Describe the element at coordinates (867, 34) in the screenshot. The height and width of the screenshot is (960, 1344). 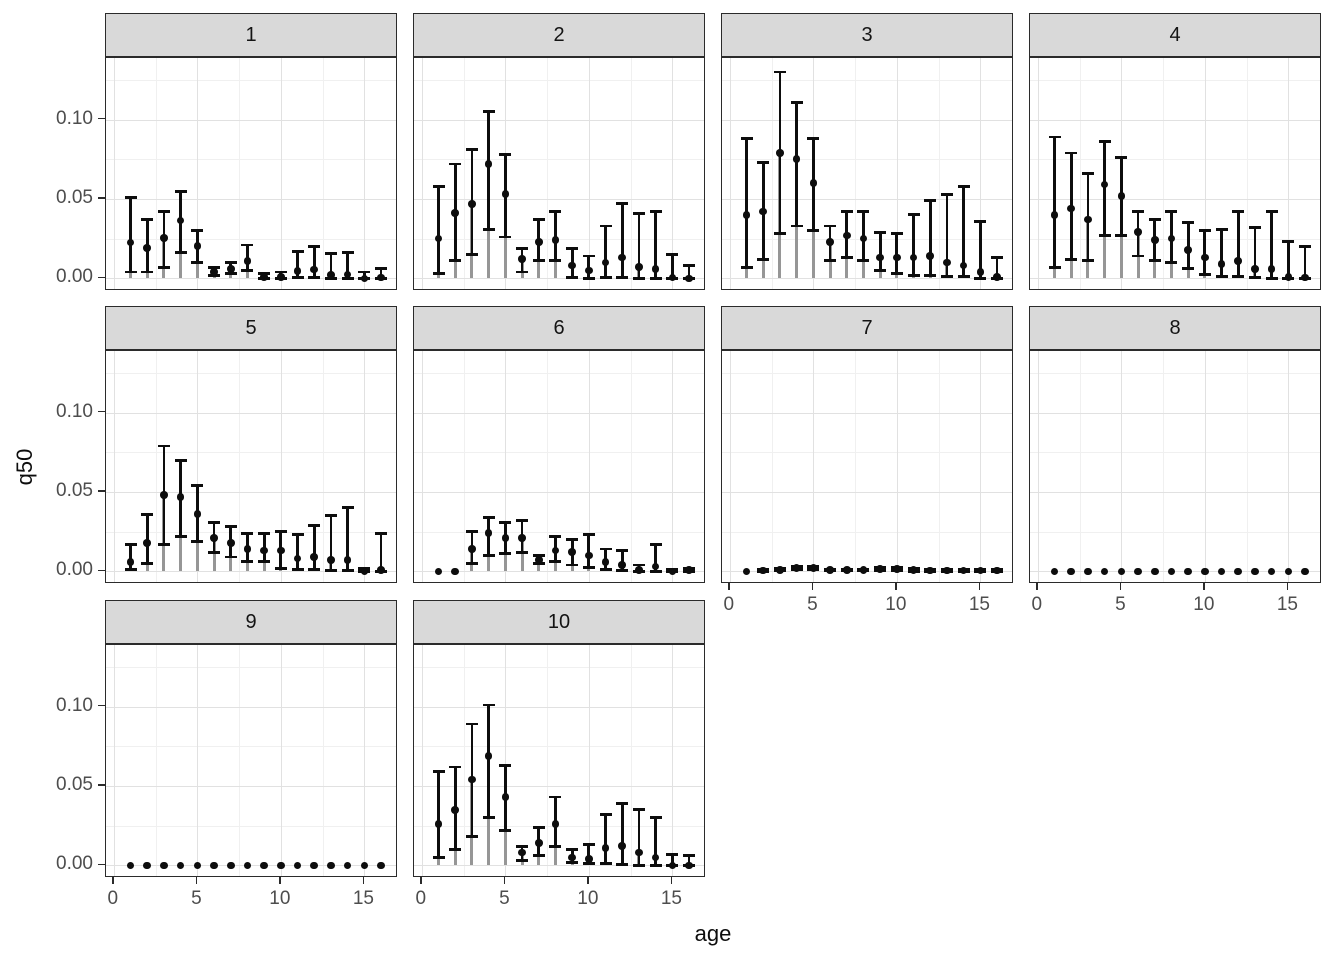
I see `facet-strip-label: 3` at that location.